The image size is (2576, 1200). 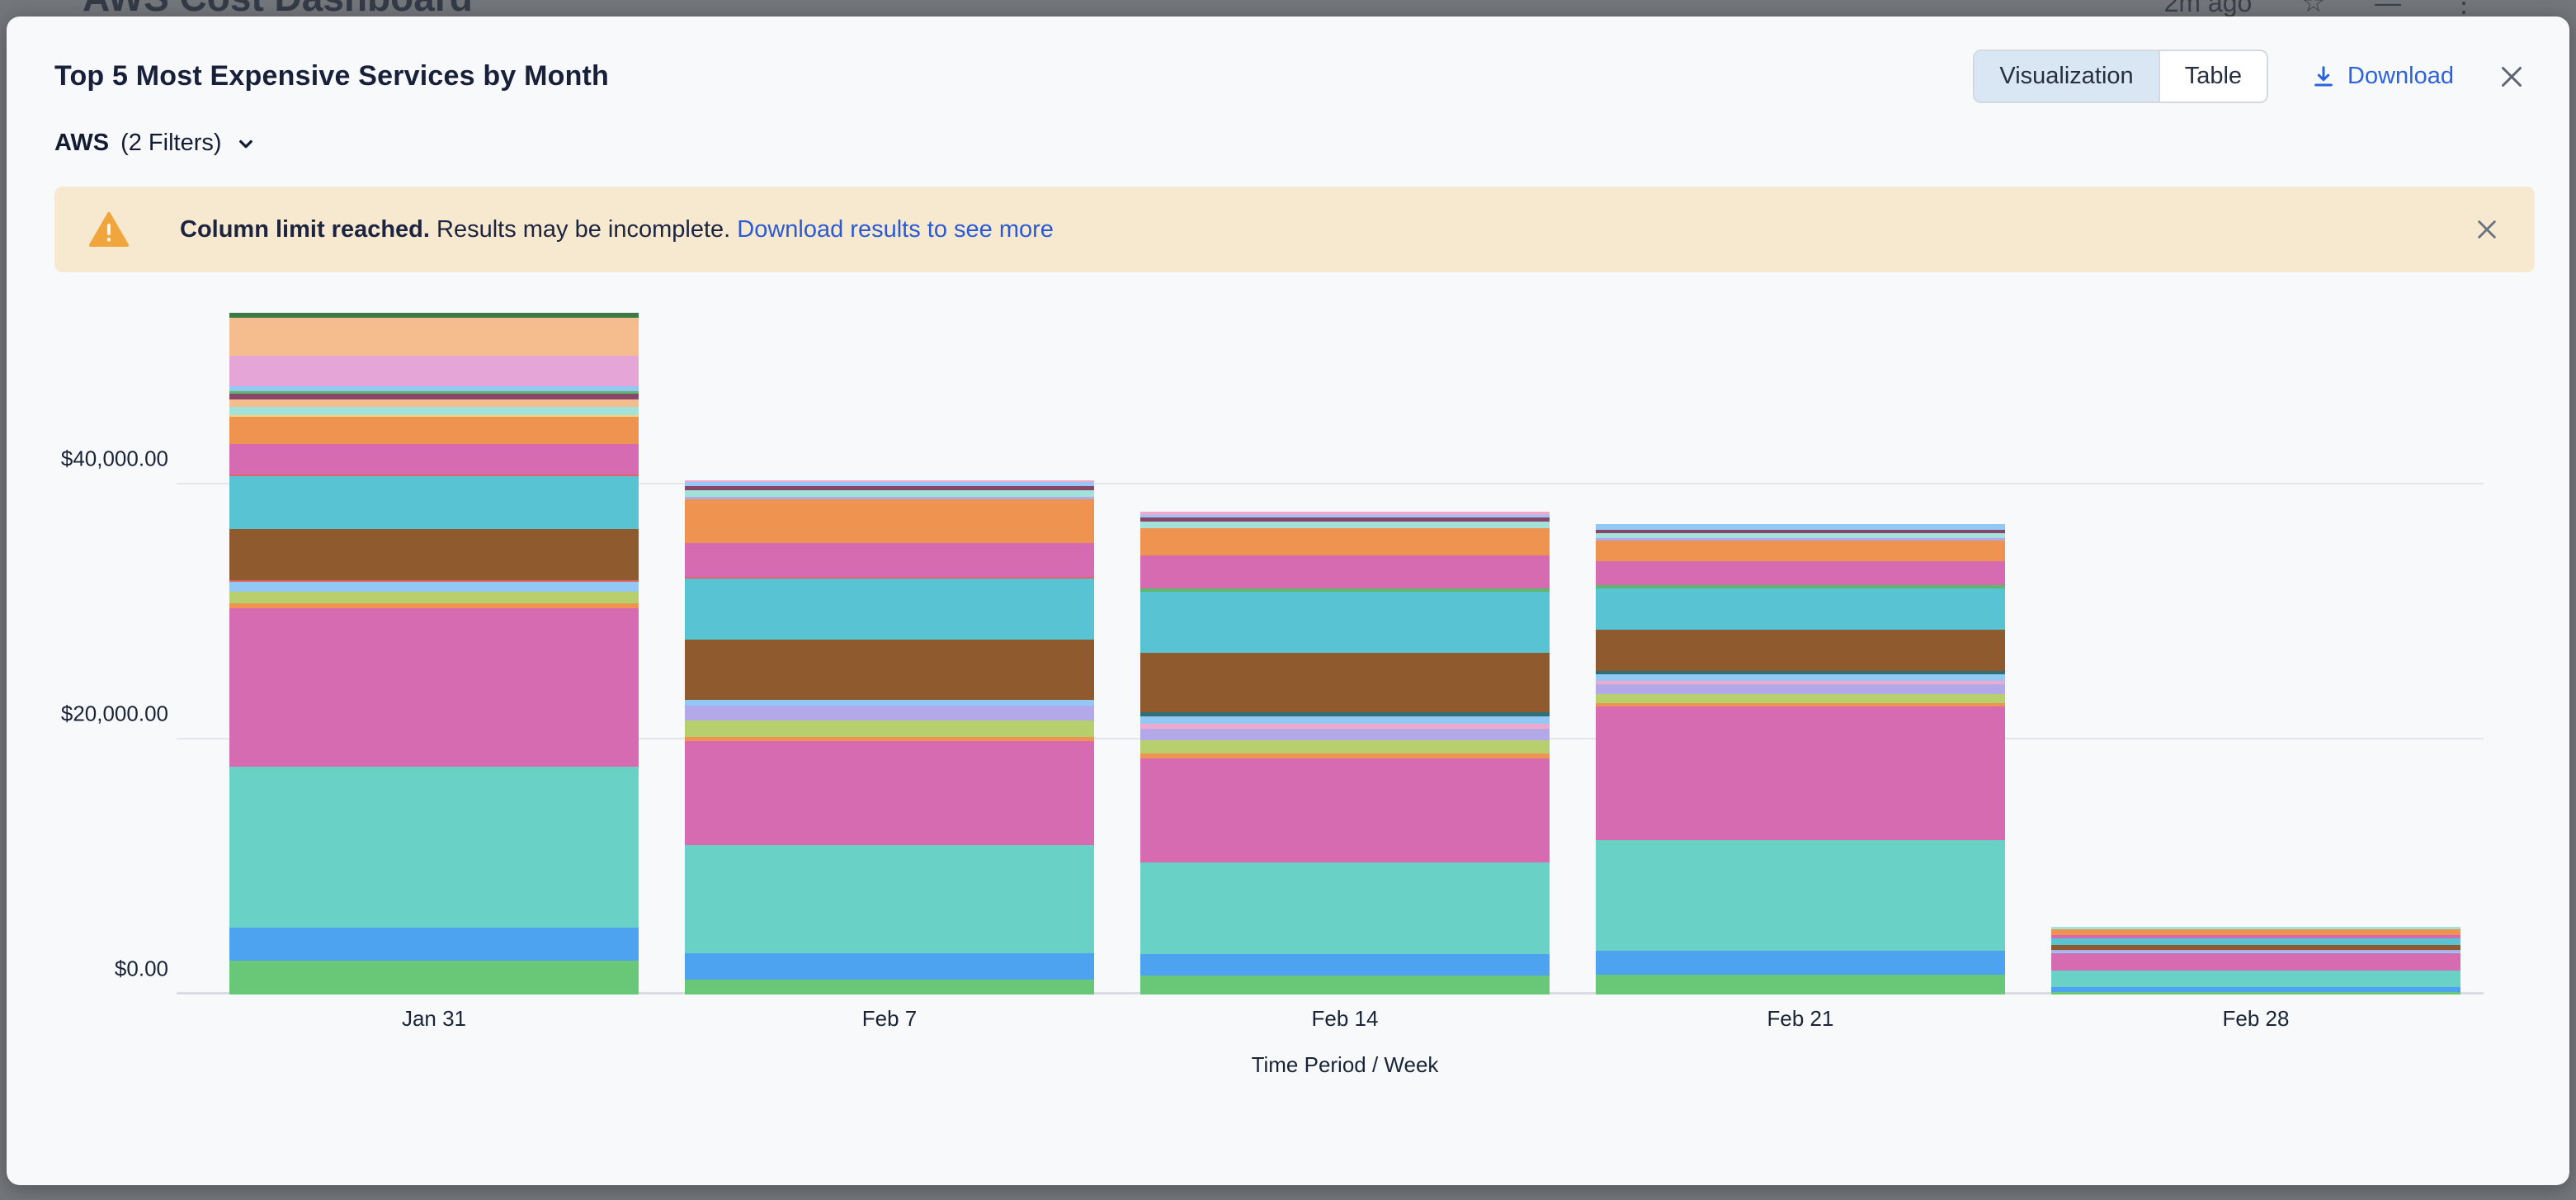 I want to click on bar-segment-dark_green, so click(x=434, y=315).